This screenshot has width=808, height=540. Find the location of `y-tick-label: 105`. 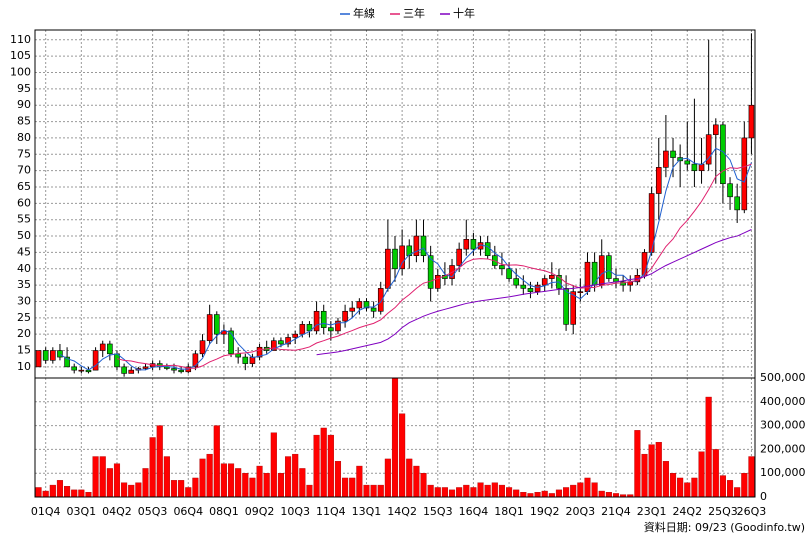

y-tick-label: 105 is located at coordinates (20, 55).